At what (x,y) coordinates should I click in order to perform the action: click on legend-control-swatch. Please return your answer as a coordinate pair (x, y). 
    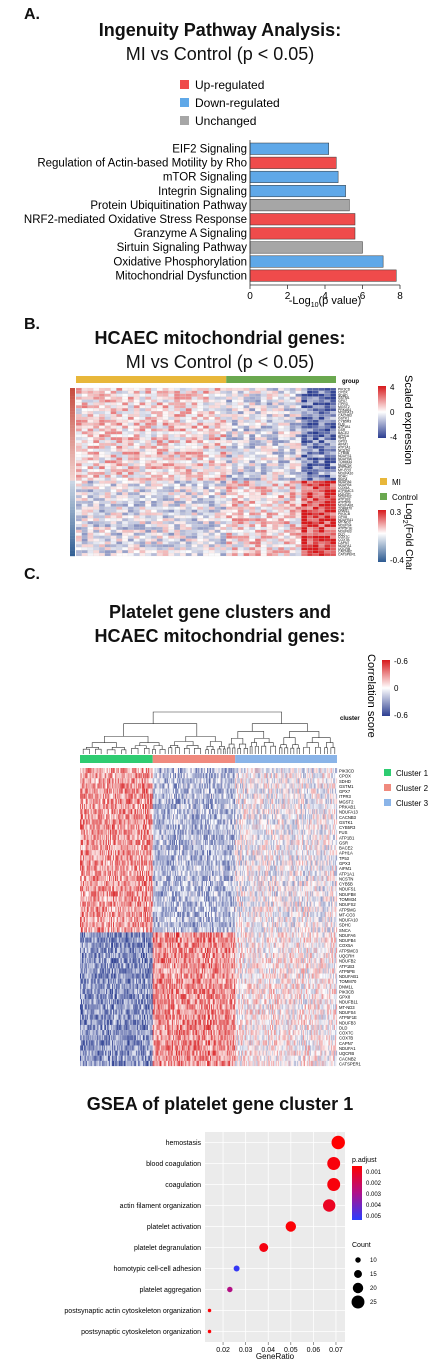
    Looking at the image, I should click on (383, 496).